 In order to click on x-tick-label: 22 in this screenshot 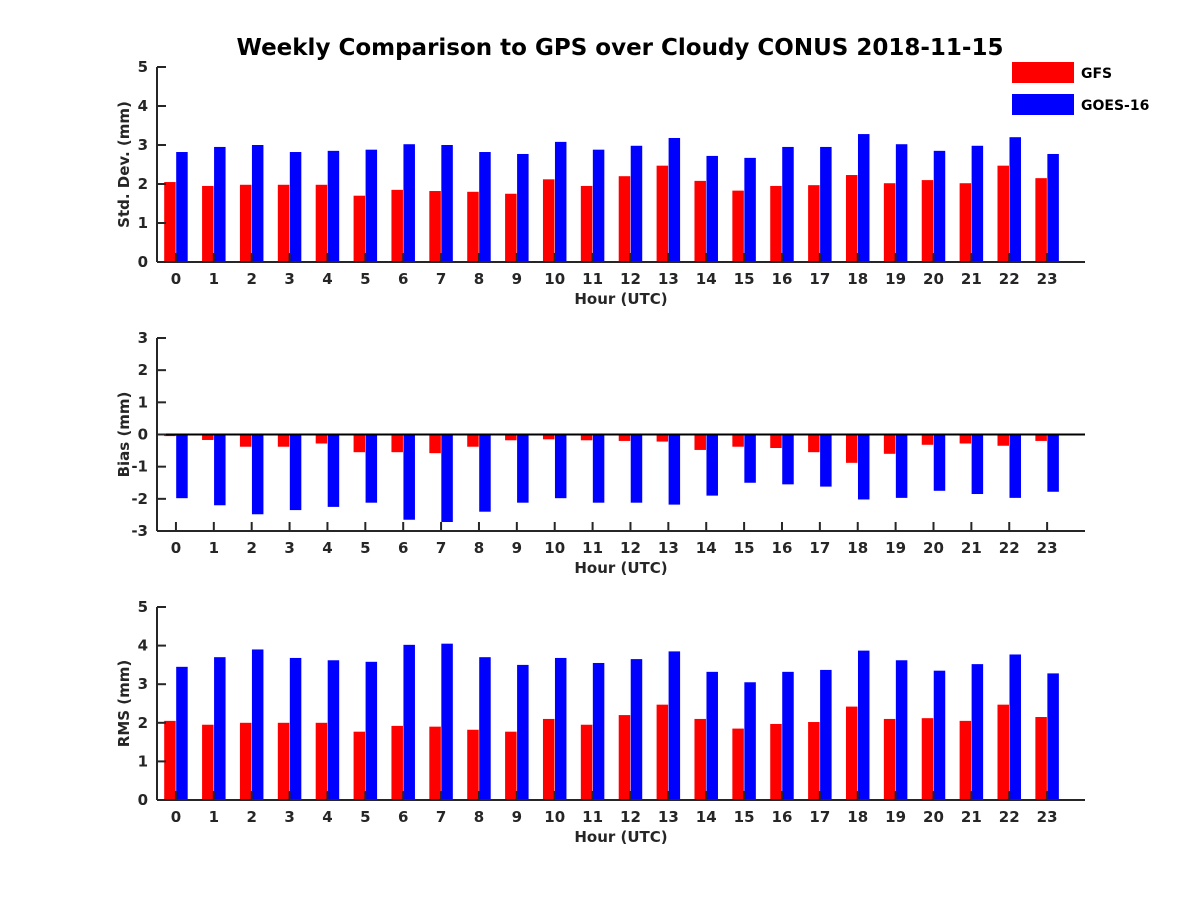, I will do `click(1009, 817)`.